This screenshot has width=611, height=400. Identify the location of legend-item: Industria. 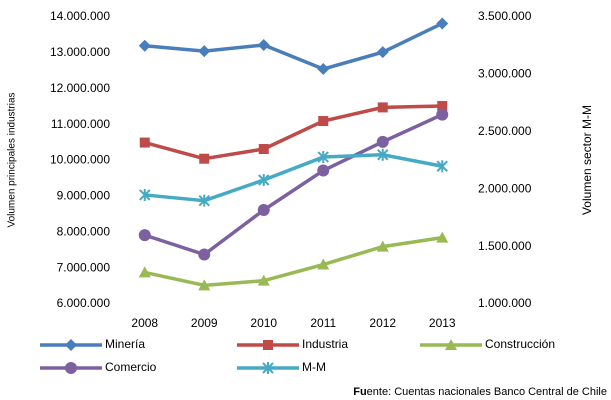
(292, 344).